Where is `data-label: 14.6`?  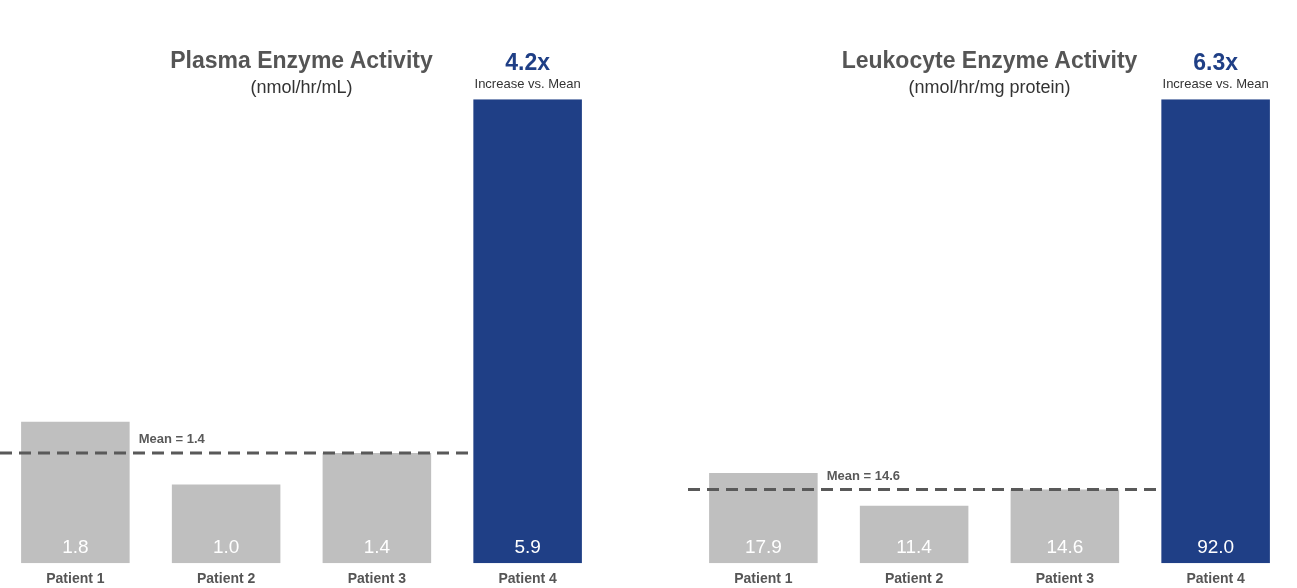
data-label: 14.6 is located at coordinates (1065, 546).